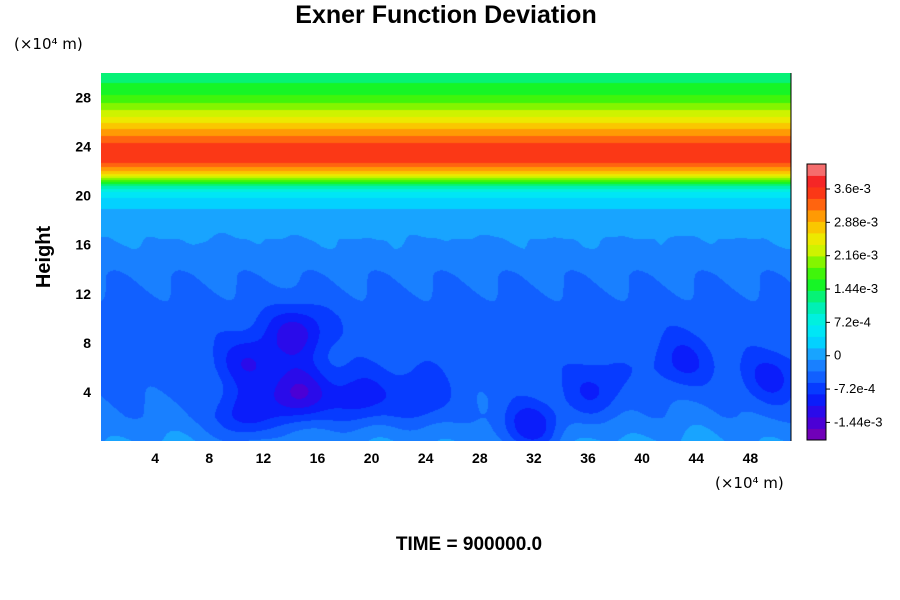  Describe the element at coordinates (426, 458) in the screenshot. I see `x-tick-label: 24` at that location.